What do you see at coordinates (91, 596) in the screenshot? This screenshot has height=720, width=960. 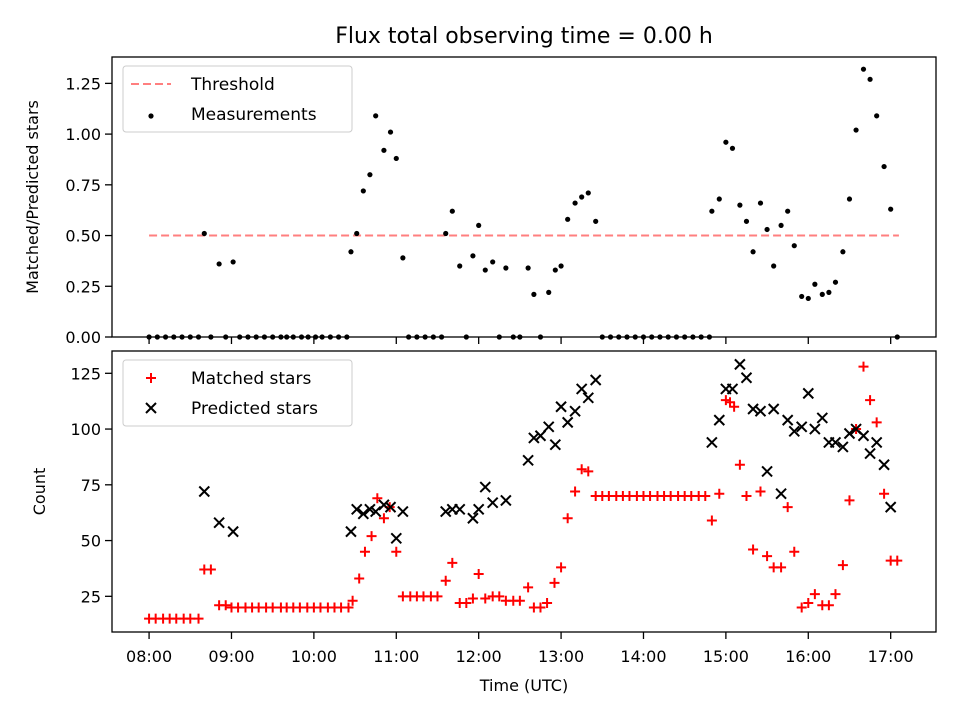 I see `y-tick-label: 25` at bounding box center [91, 596].